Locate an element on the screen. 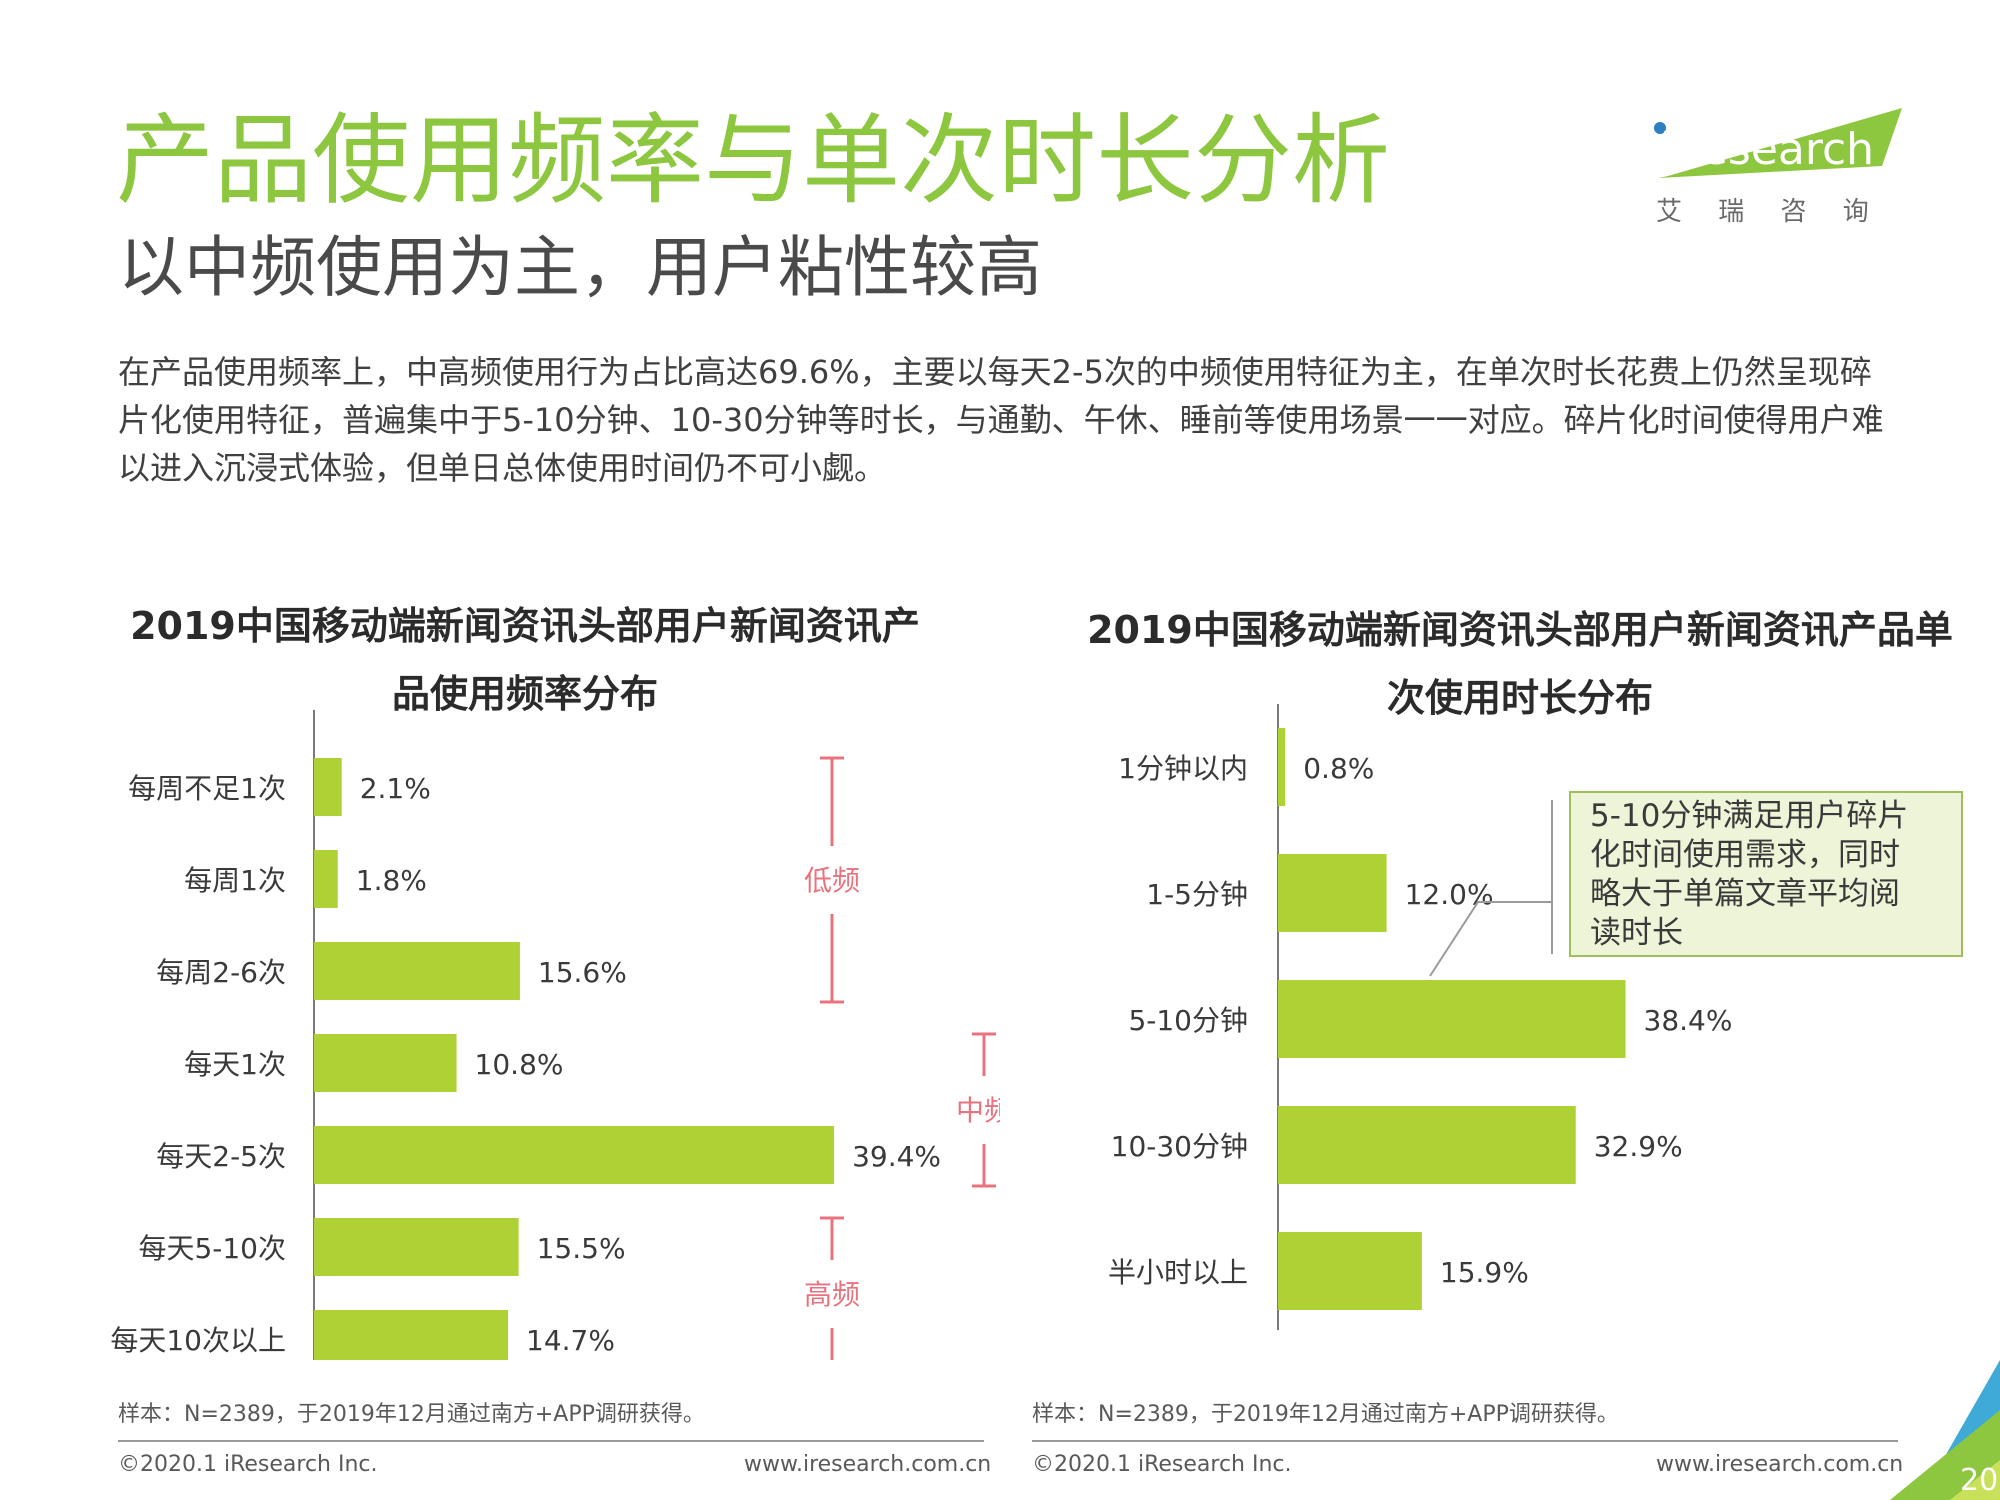  callout-text-line: 5-10分钟满足用户碎片 is located at coordinates (1749, 816).